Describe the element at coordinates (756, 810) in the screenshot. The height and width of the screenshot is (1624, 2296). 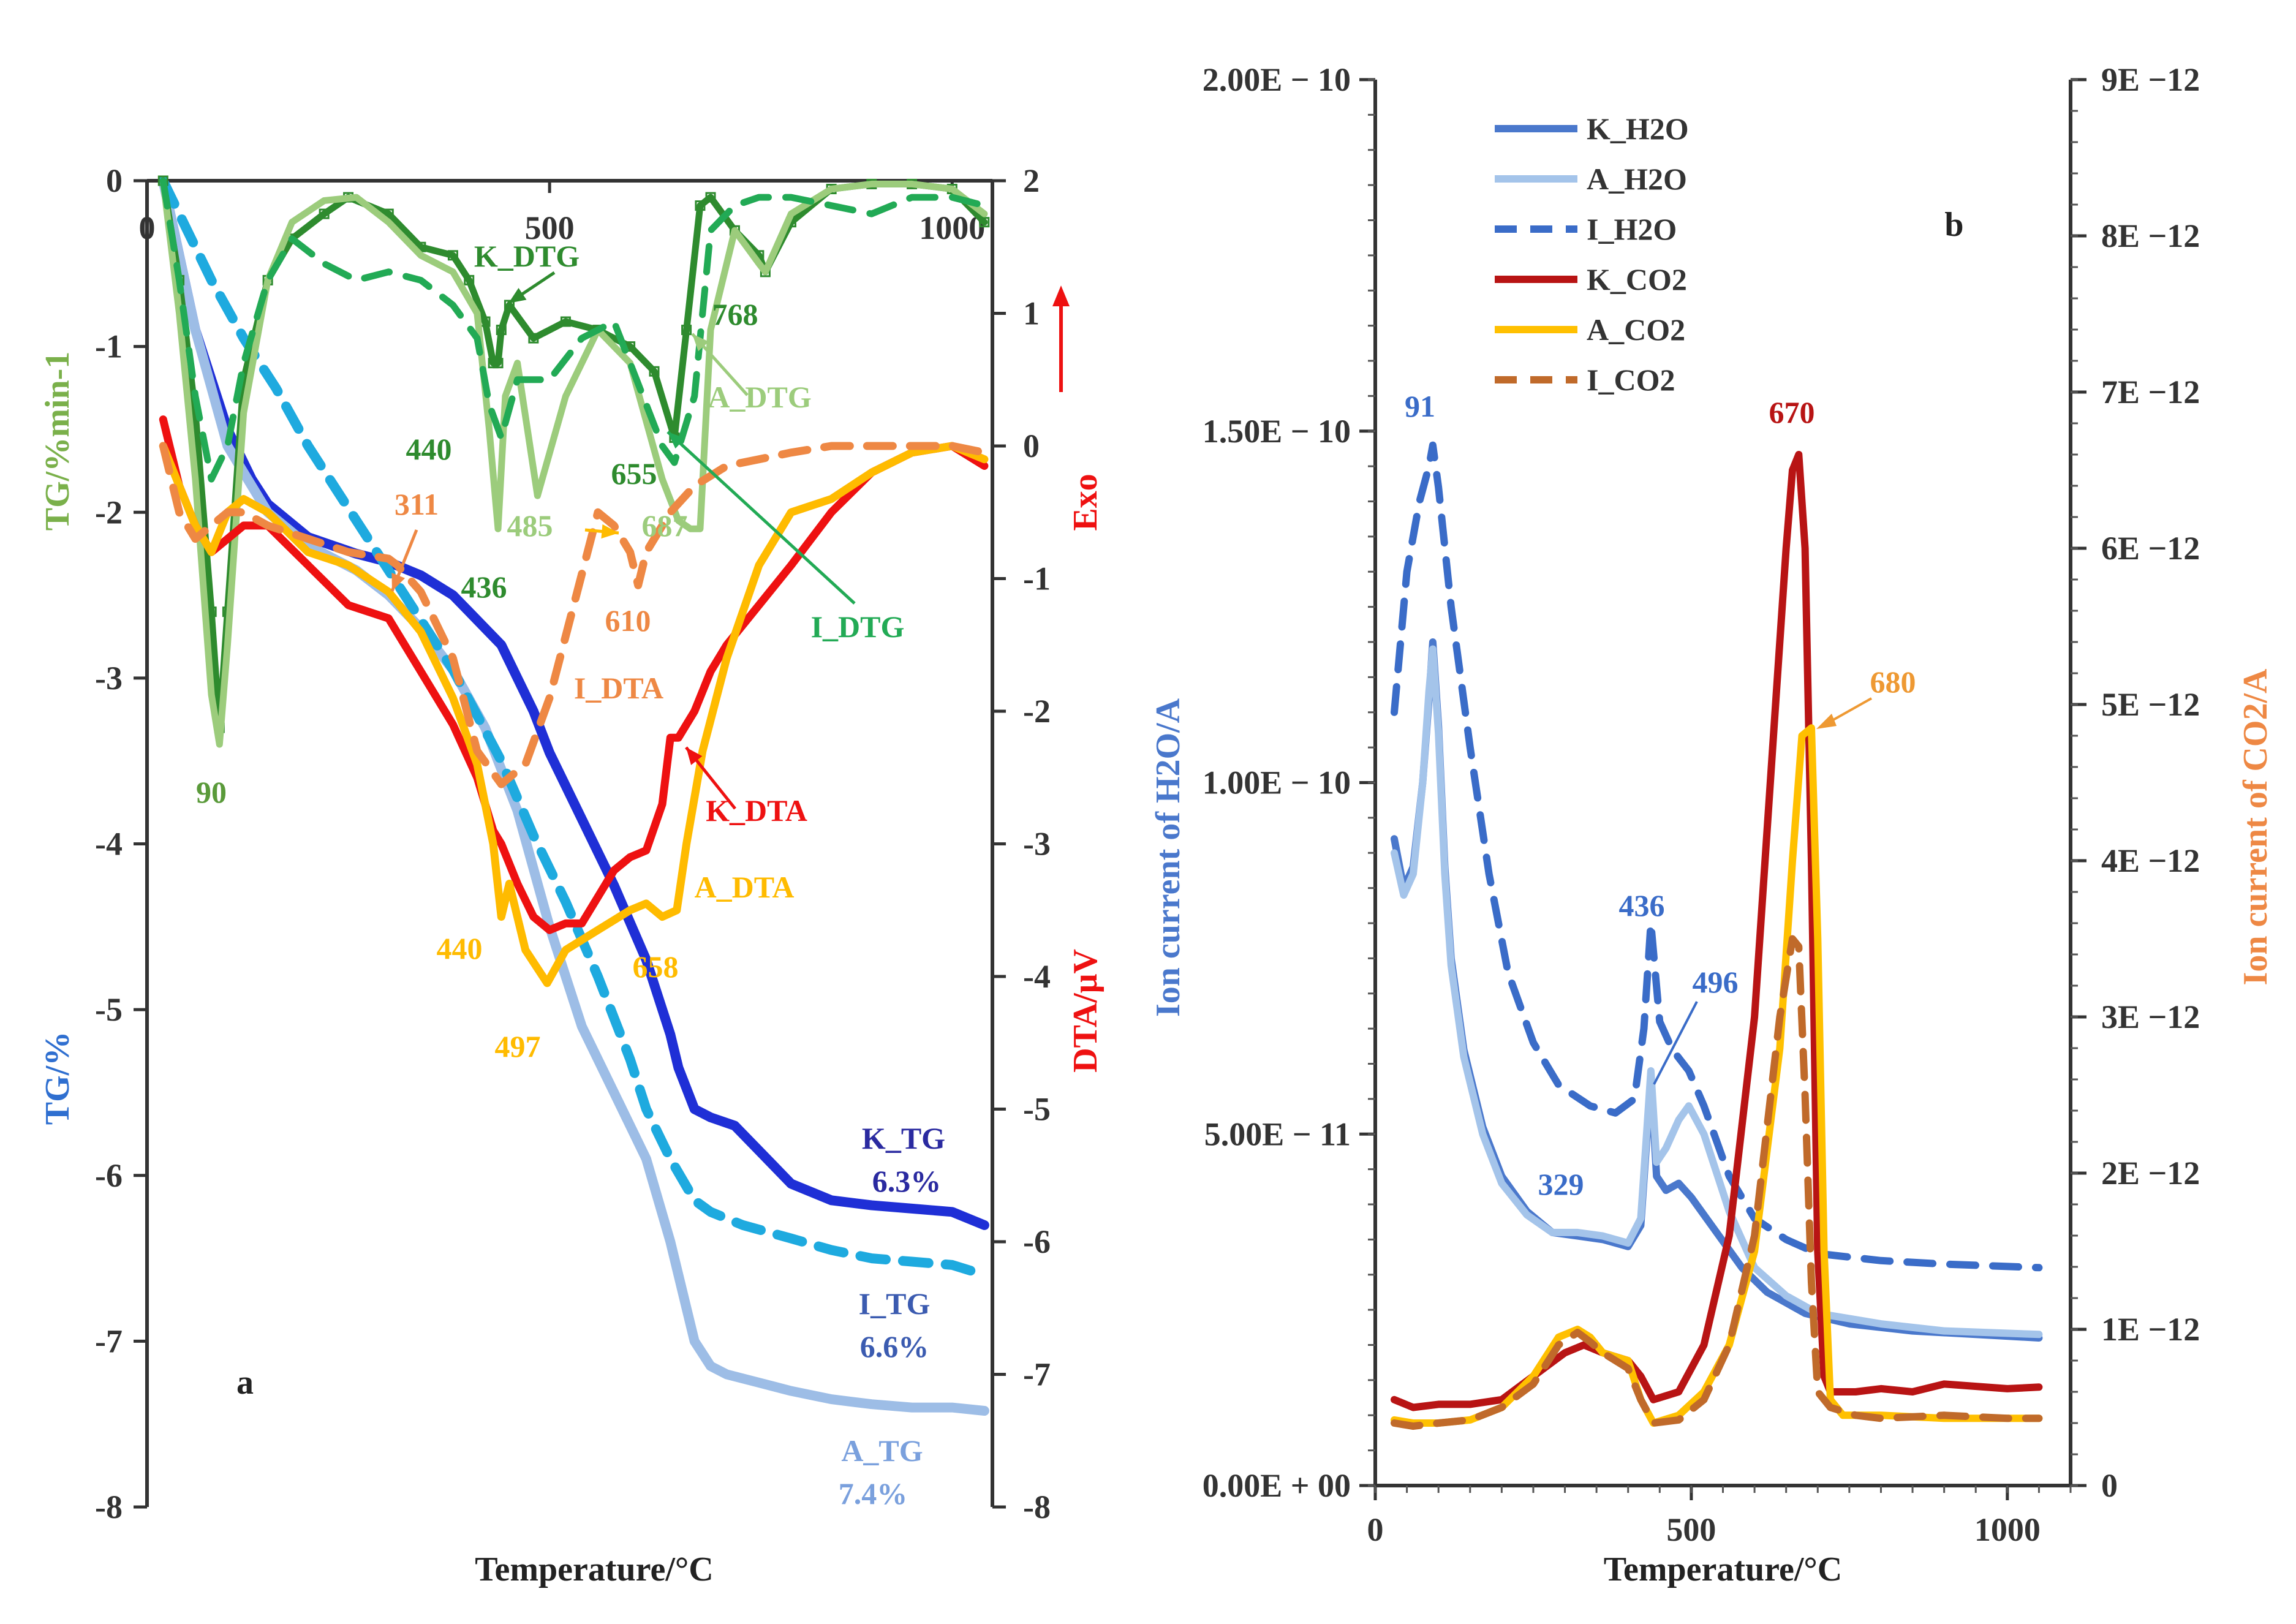
I see `annotation-label: K_DTA` at that location.